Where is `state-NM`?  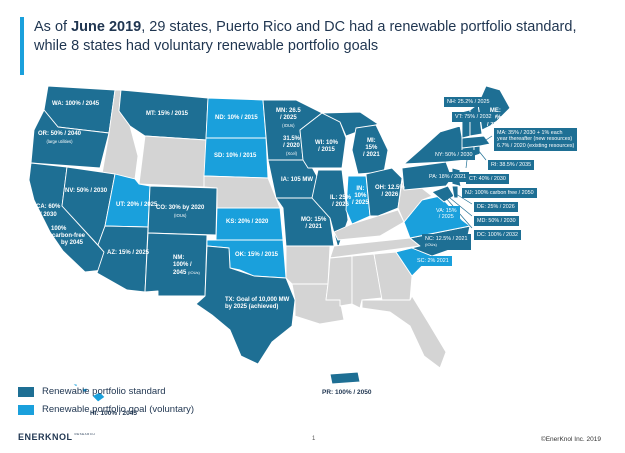 state-NM is located at coordinates (176, 264).